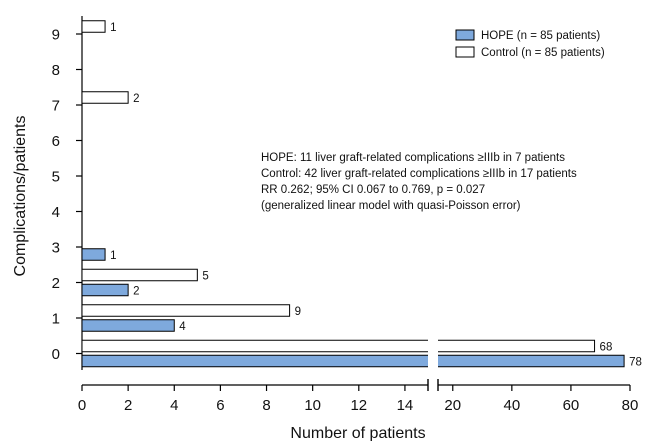 This screenshot has width=650, height=441. What do you see at coordinates (182, 327) in the screenshot?
I see `data-label-hope: 4` at bounding box center [182, 327].